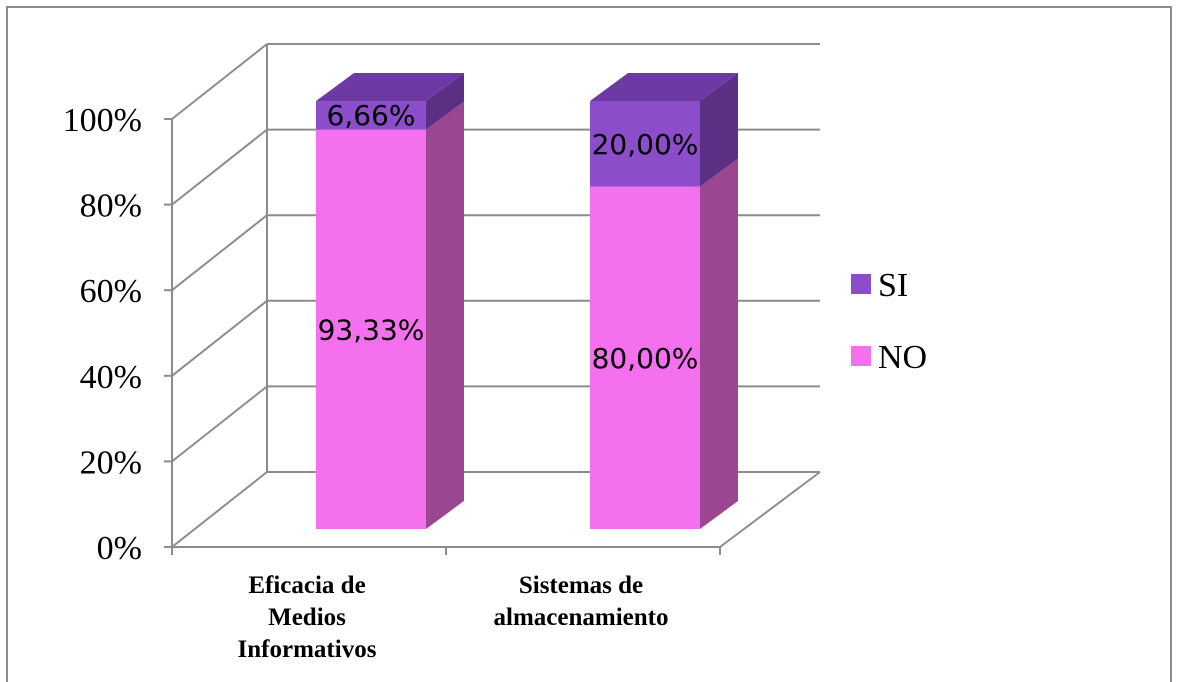 Image resolution: width=1182 pixels, height=682 pixels. I want to click on floor-edge, so click(770, 509).